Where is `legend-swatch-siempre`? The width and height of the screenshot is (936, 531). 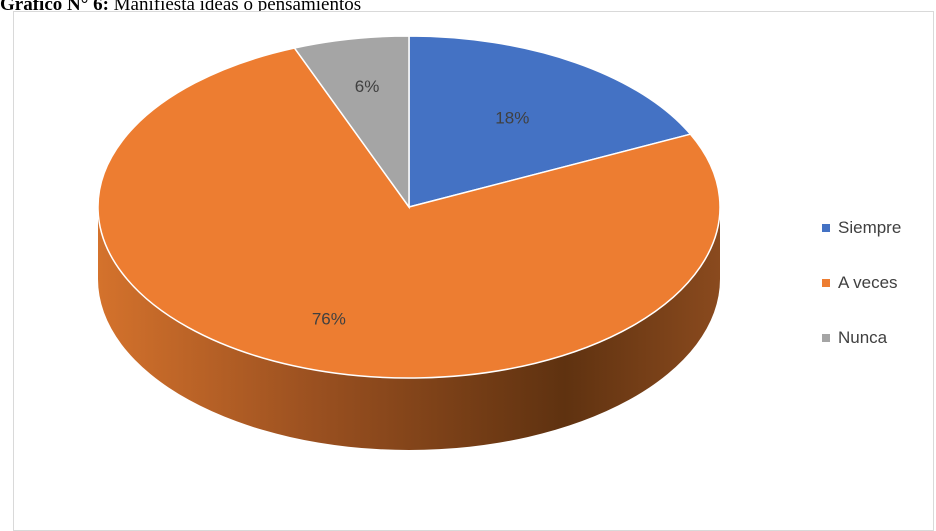
legend-swatch-siempre is located at coordinates (826, 228).